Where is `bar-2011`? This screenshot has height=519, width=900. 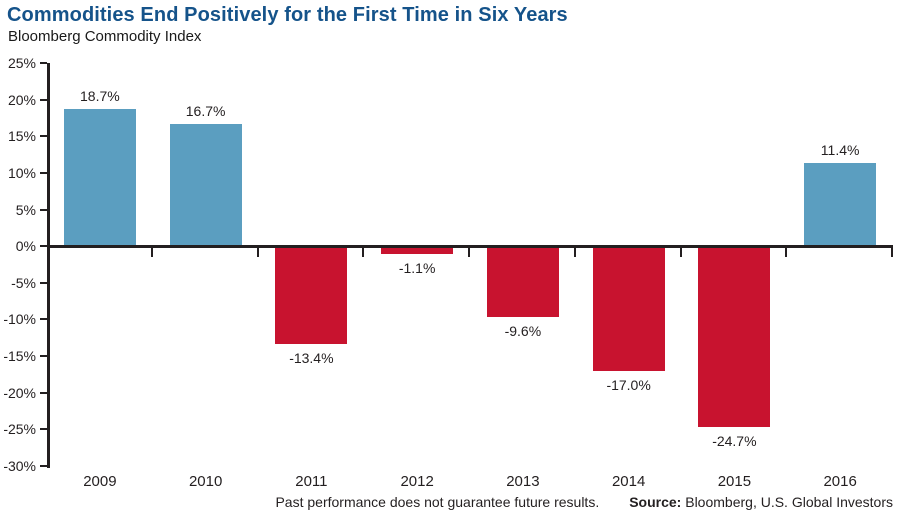 bar-2011 is located at coordinates (311, 295).